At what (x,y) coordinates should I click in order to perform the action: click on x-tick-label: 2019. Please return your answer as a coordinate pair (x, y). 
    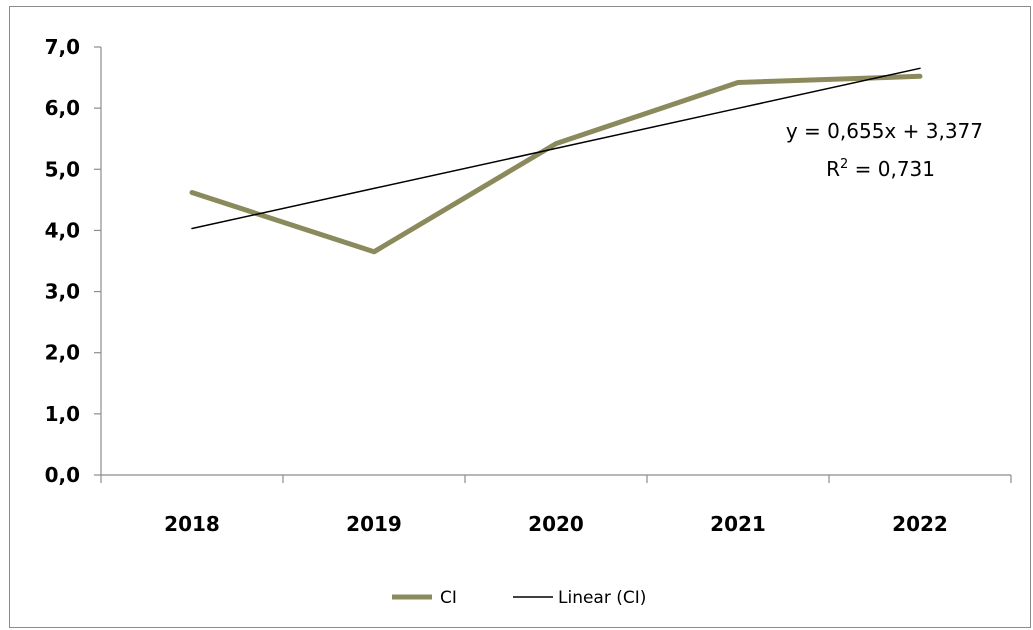
    Looking at the image, I should click on (374, 524).